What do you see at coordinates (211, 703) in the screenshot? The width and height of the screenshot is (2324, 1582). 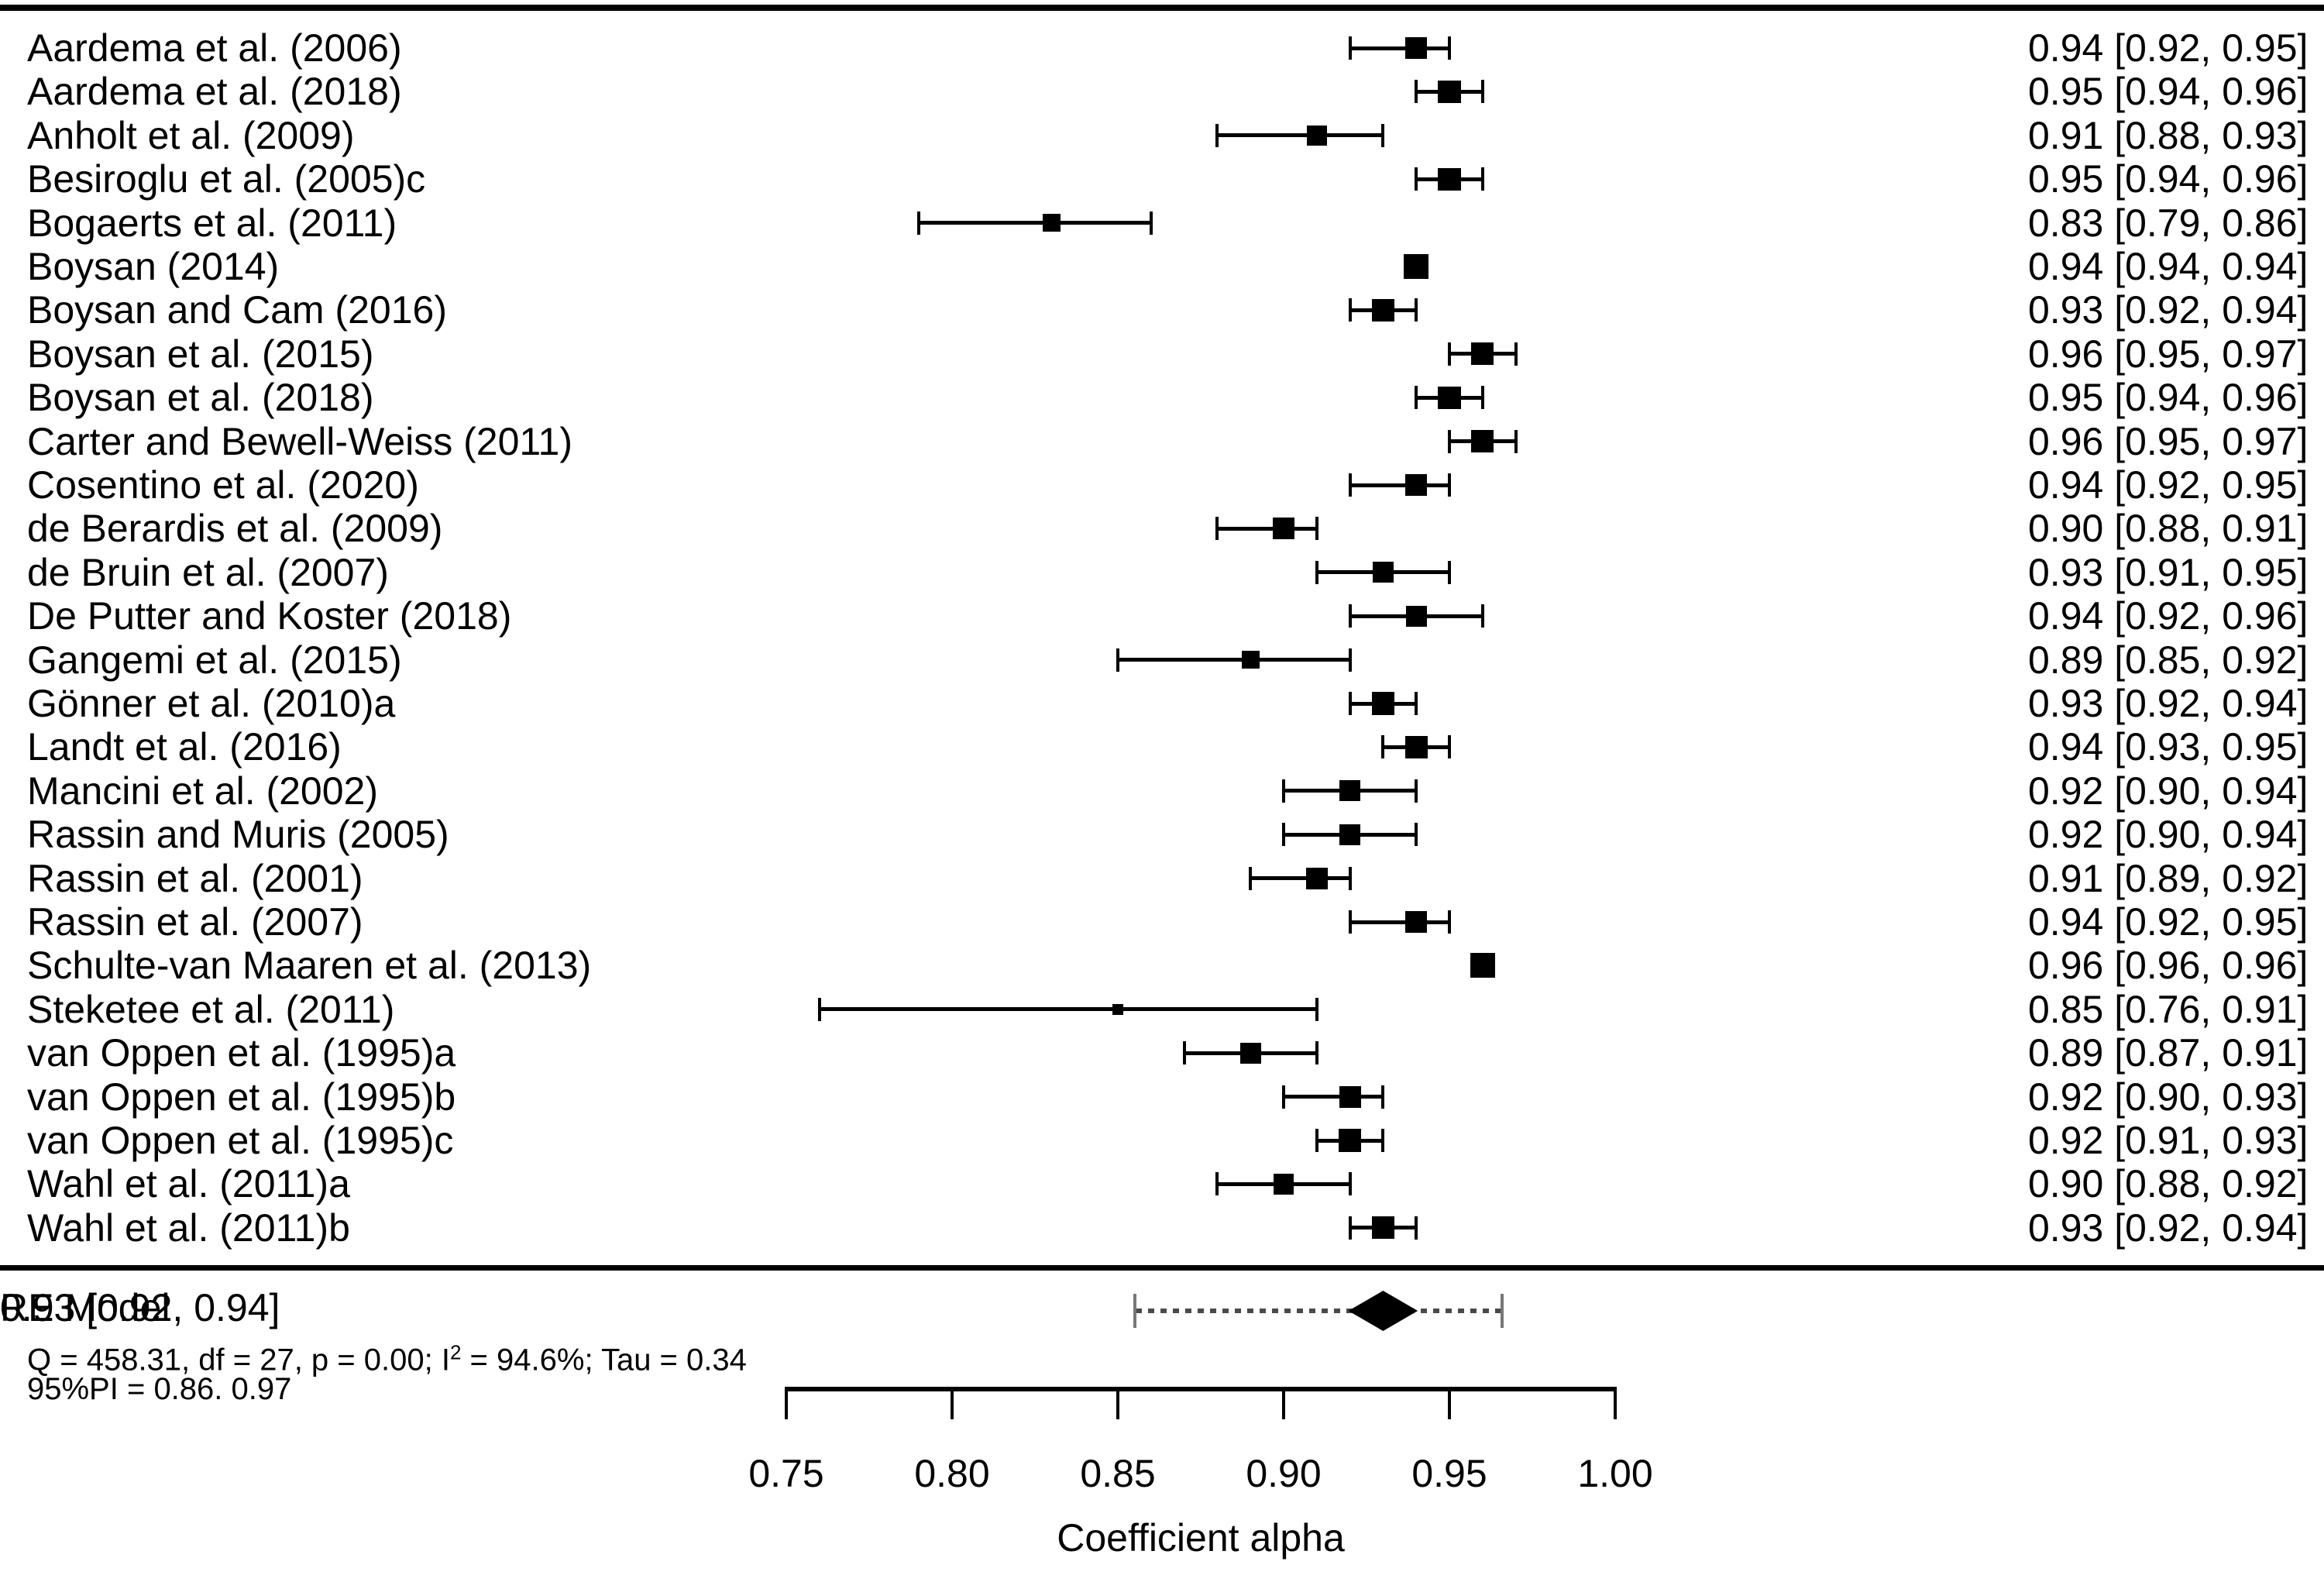 I see `study-label: Gönner et al. (2010)a` at bounding box center [211, 703].